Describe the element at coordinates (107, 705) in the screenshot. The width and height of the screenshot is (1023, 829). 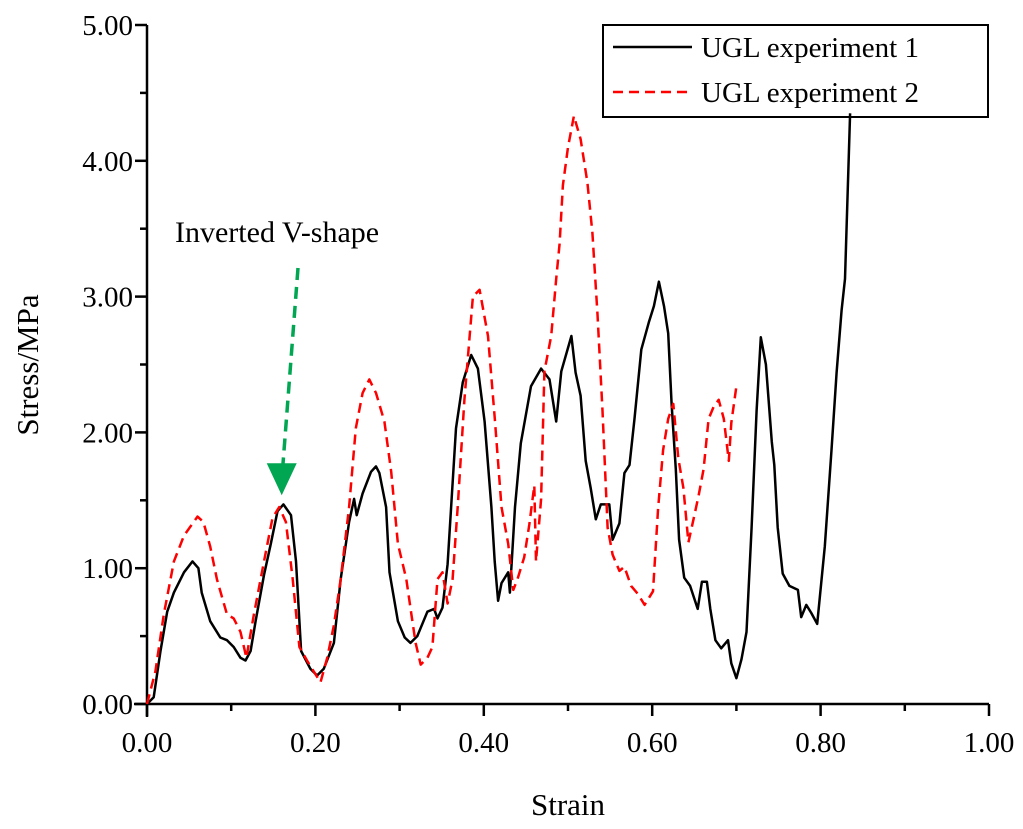
I see `y-tick-label: 0.00` at that location.